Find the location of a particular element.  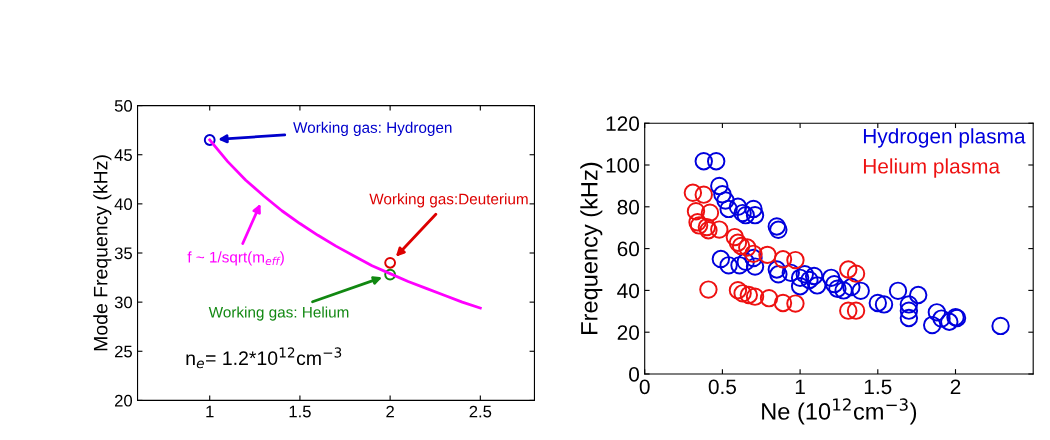

annotation: Working gas: Helium is located at coordinates (278, 313).